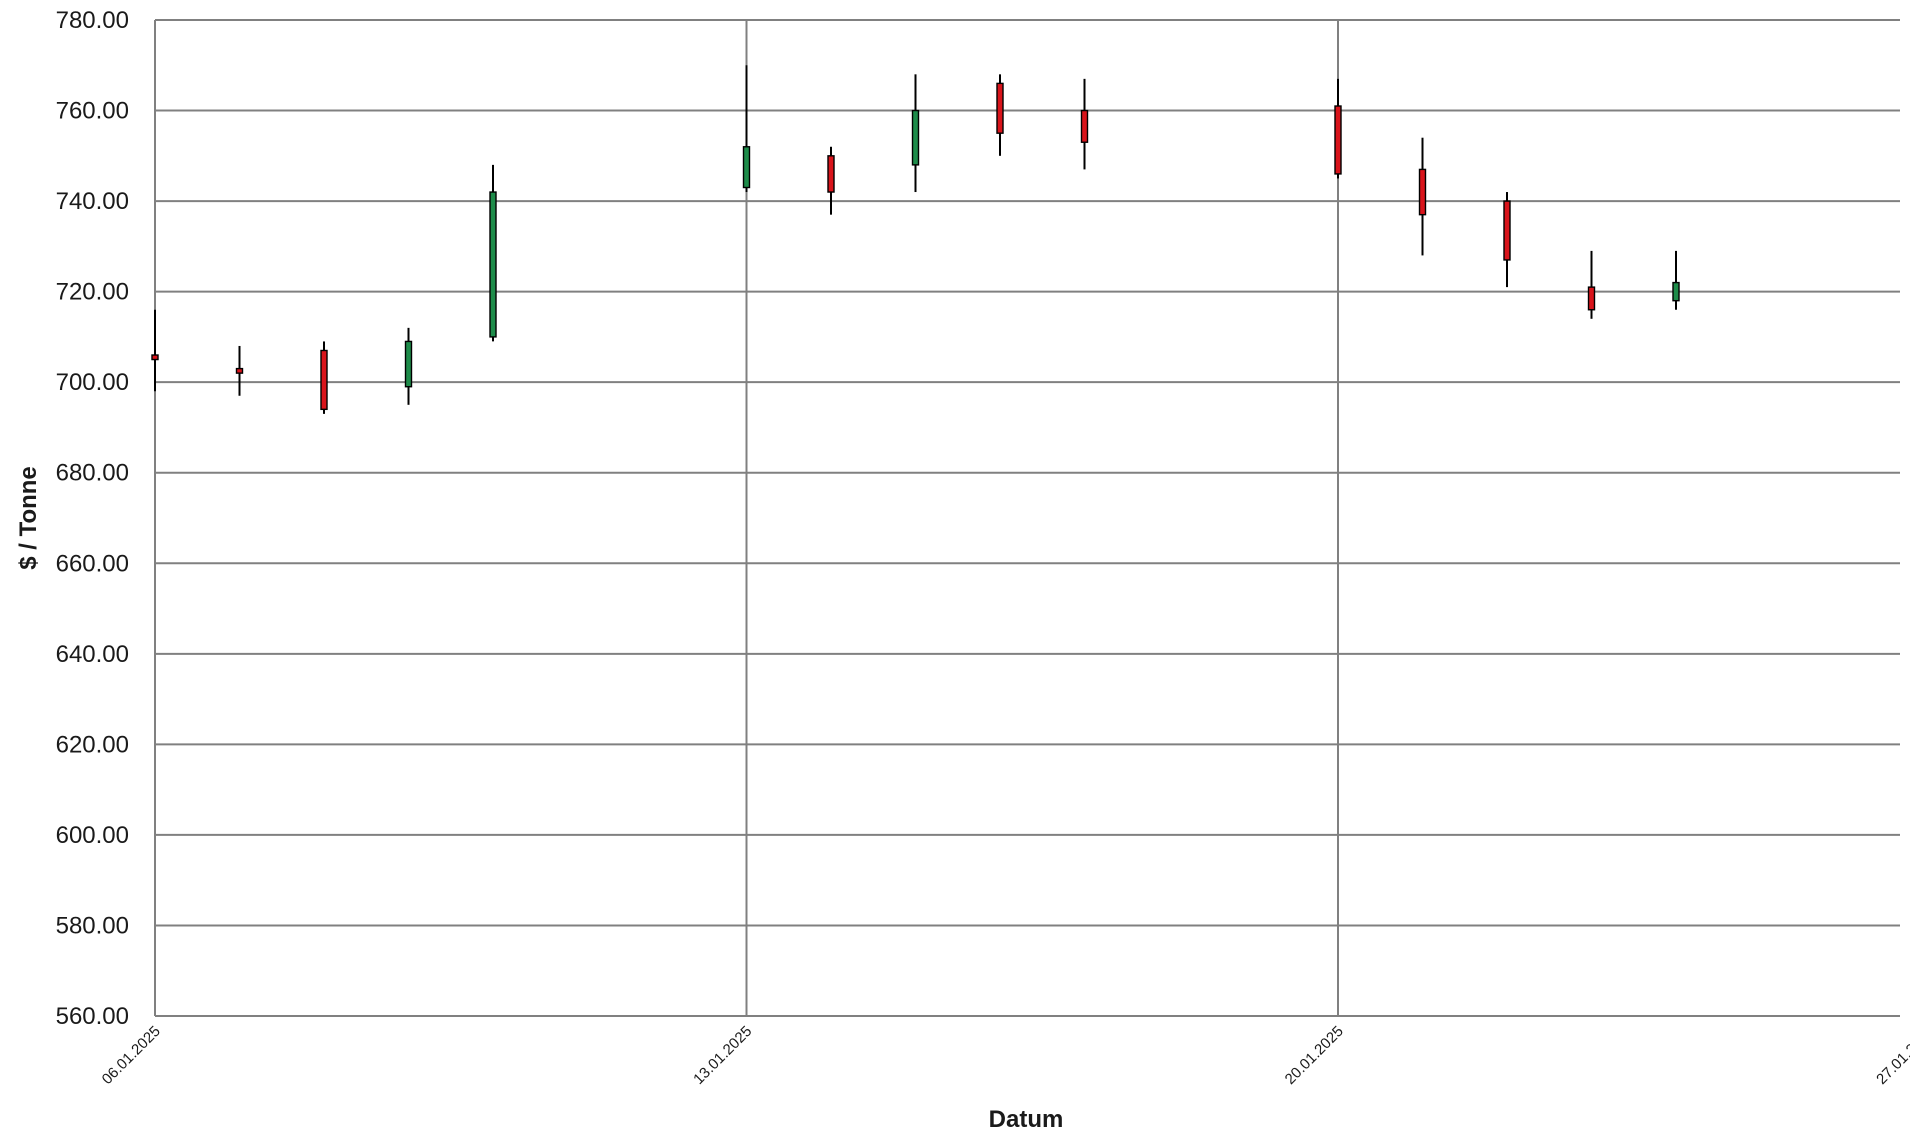 The height and width of the screenshot is (1132, 1910). I want to click on y-tick-label: 780.00, so click(92, 20).